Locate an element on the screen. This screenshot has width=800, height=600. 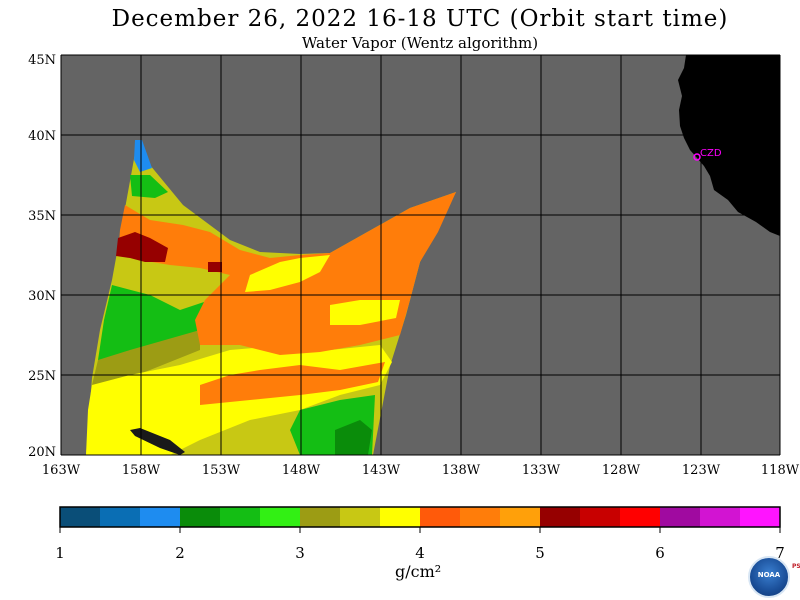
colorbar-tick-7: 7 is located at coordinates (780, 553).